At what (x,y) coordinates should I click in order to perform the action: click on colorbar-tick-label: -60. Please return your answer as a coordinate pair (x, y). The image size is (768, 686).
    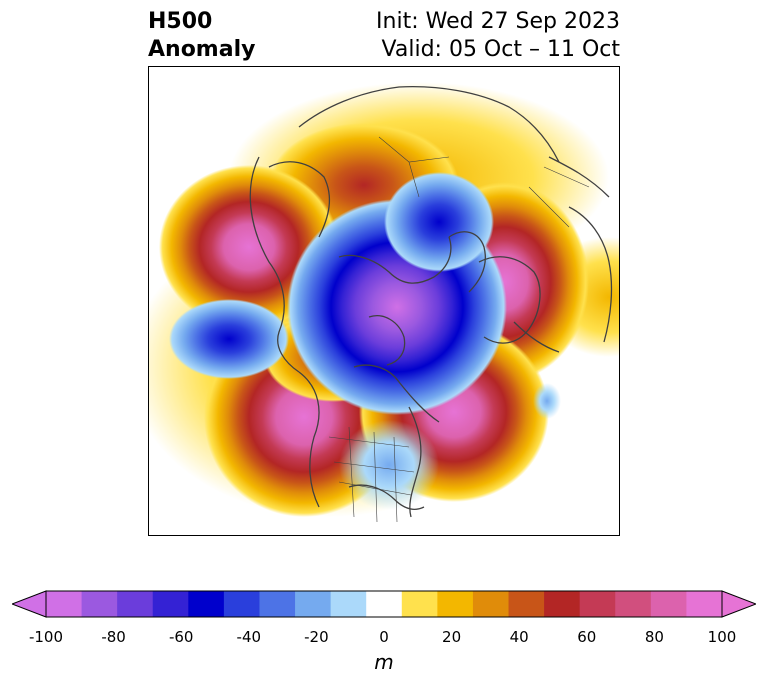
    Looking at the image, I should click on (181, 637).